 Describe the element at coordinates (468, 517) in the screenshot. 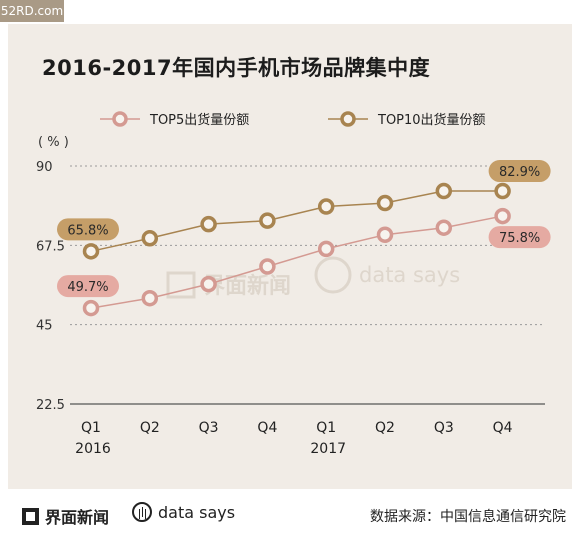

I see `footer-source: 数据来源：中国信息通信研究院` at that location.